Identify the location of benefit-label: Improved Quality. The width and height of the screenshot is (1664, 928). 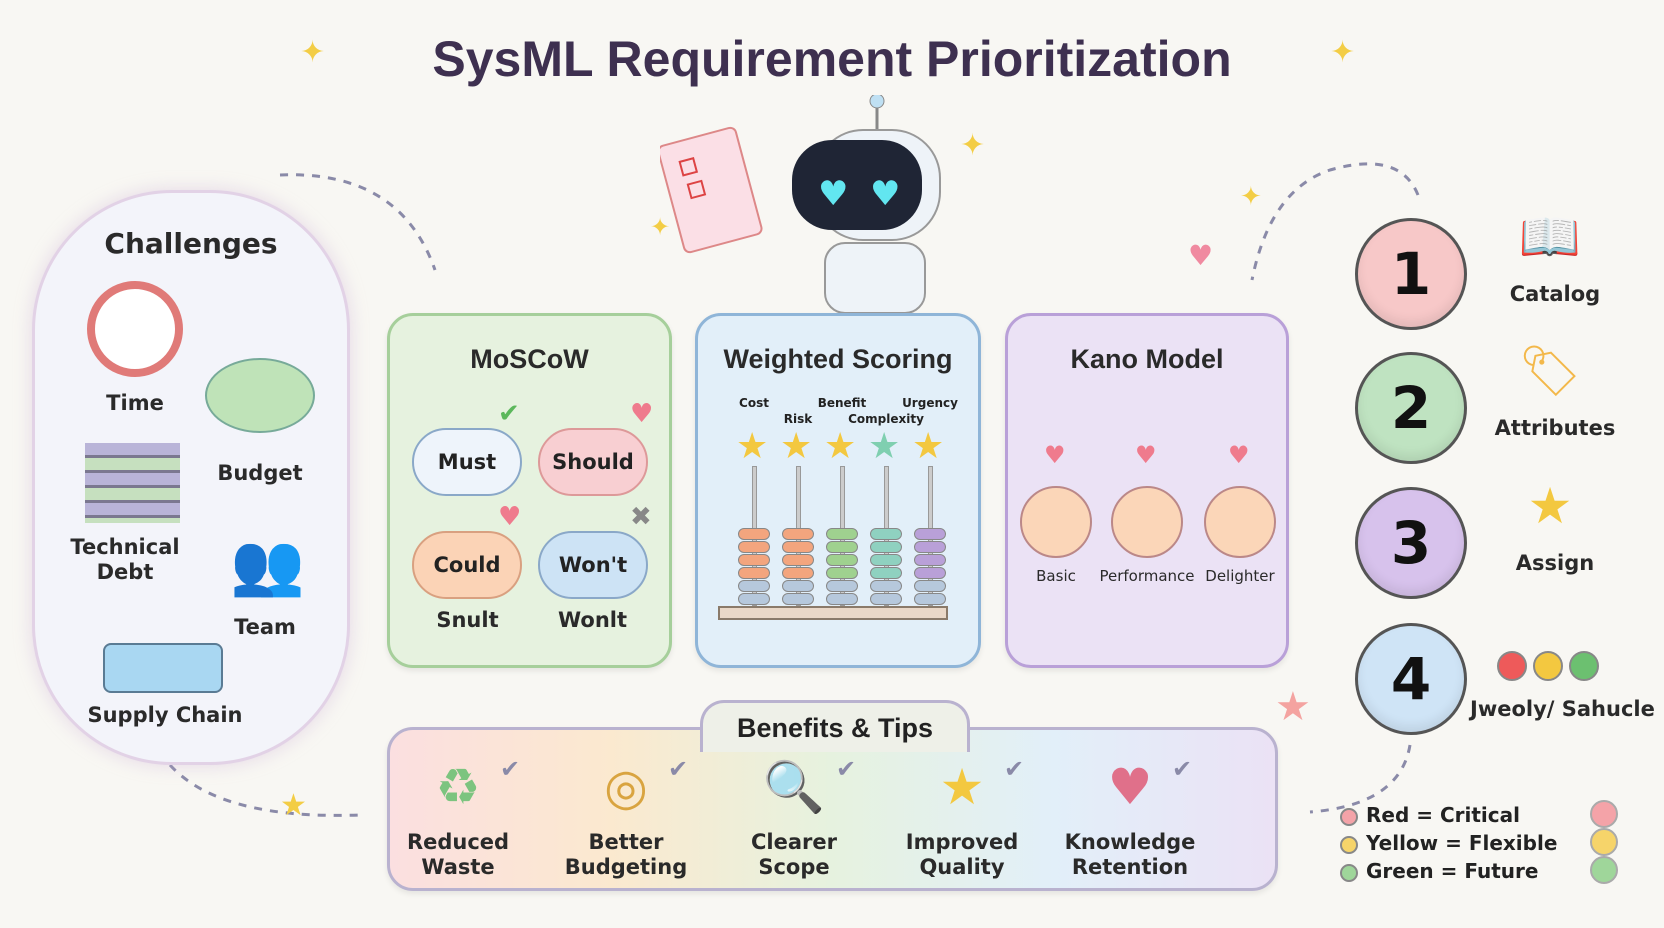
(962, 854).